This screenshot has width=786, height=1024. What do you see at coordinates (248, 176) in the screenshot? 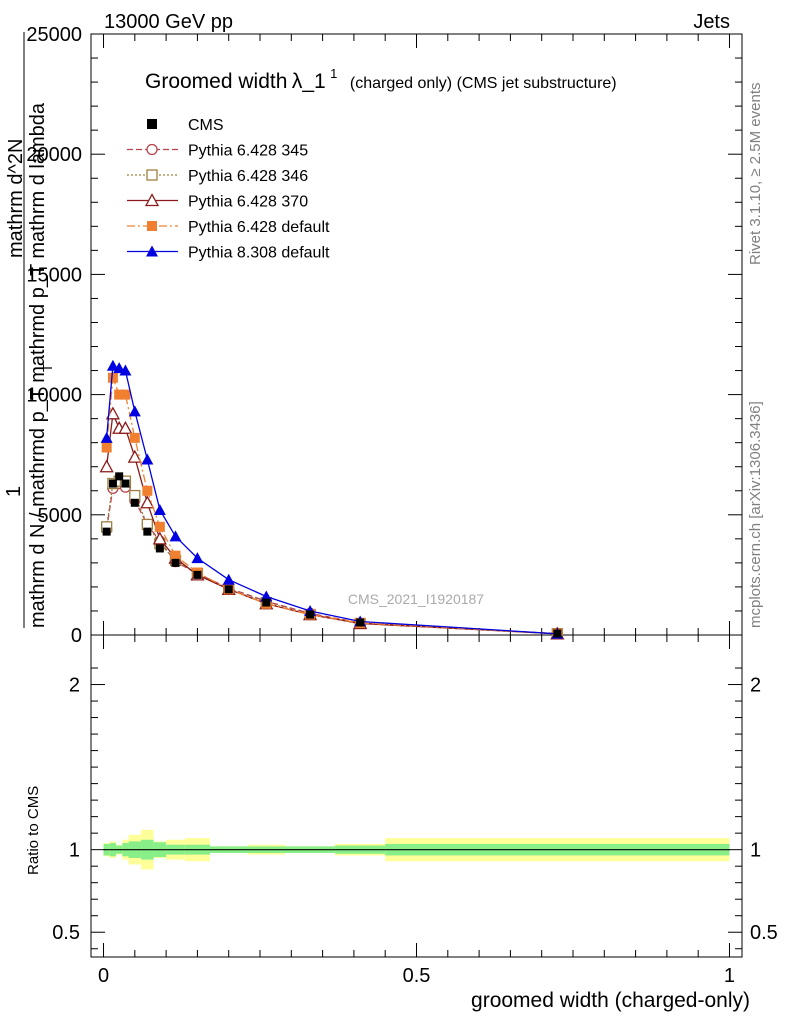
I see `legend-label-pythia-6-428-346: Pythia 6.428 346` at bounding box center [248, 176].